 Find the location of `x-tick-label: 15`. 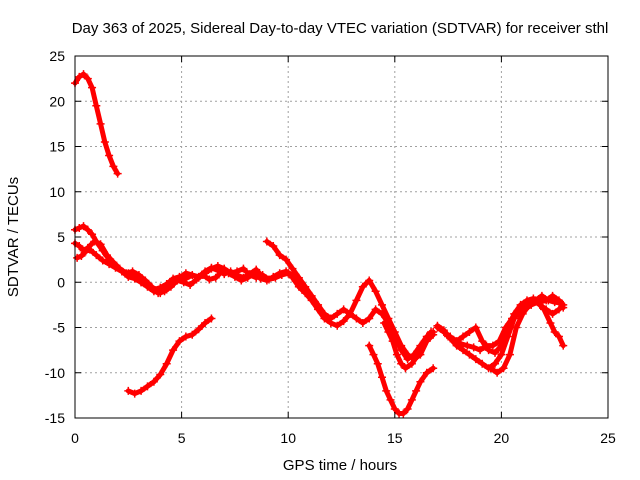

x-tick-label: 15 is located at coordinates (395, 438).